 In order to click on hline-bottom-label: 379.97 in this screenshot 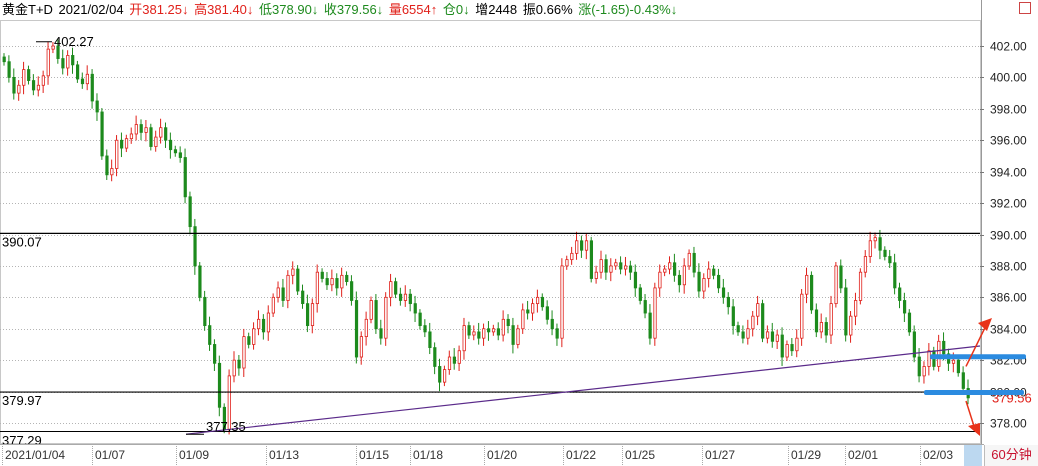, I will do `click(22, 400)`.